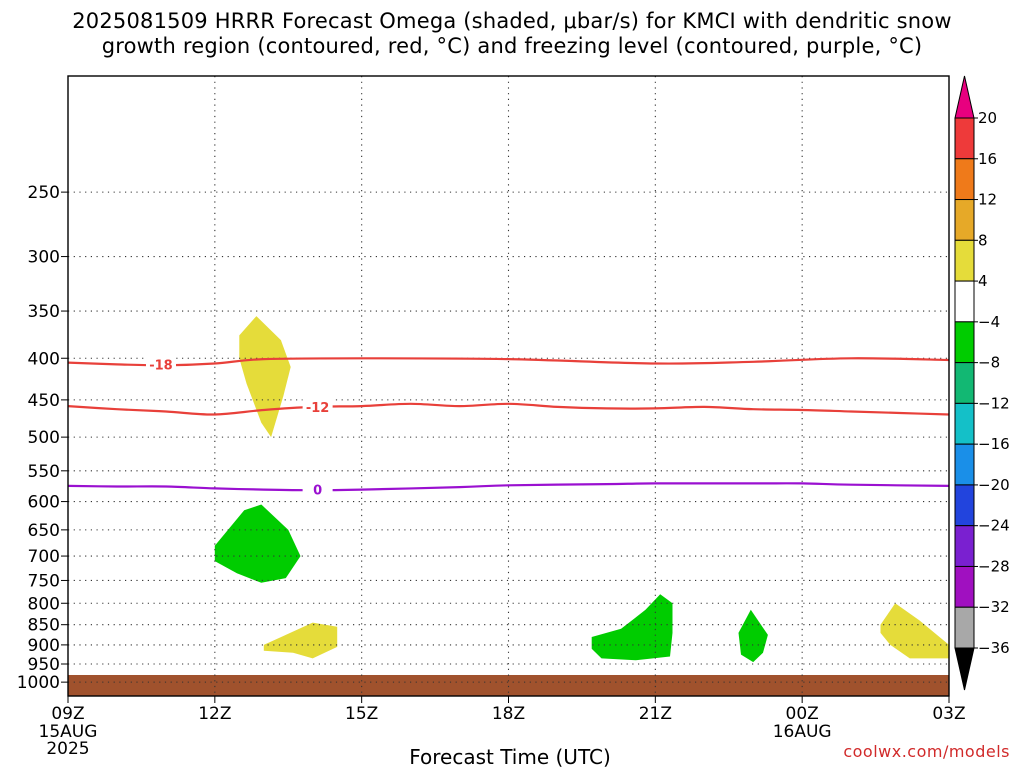 This screenshot has height=769, width=1024. I want to click on x-tick-label-21Z: 21Z, so click(655, 714).